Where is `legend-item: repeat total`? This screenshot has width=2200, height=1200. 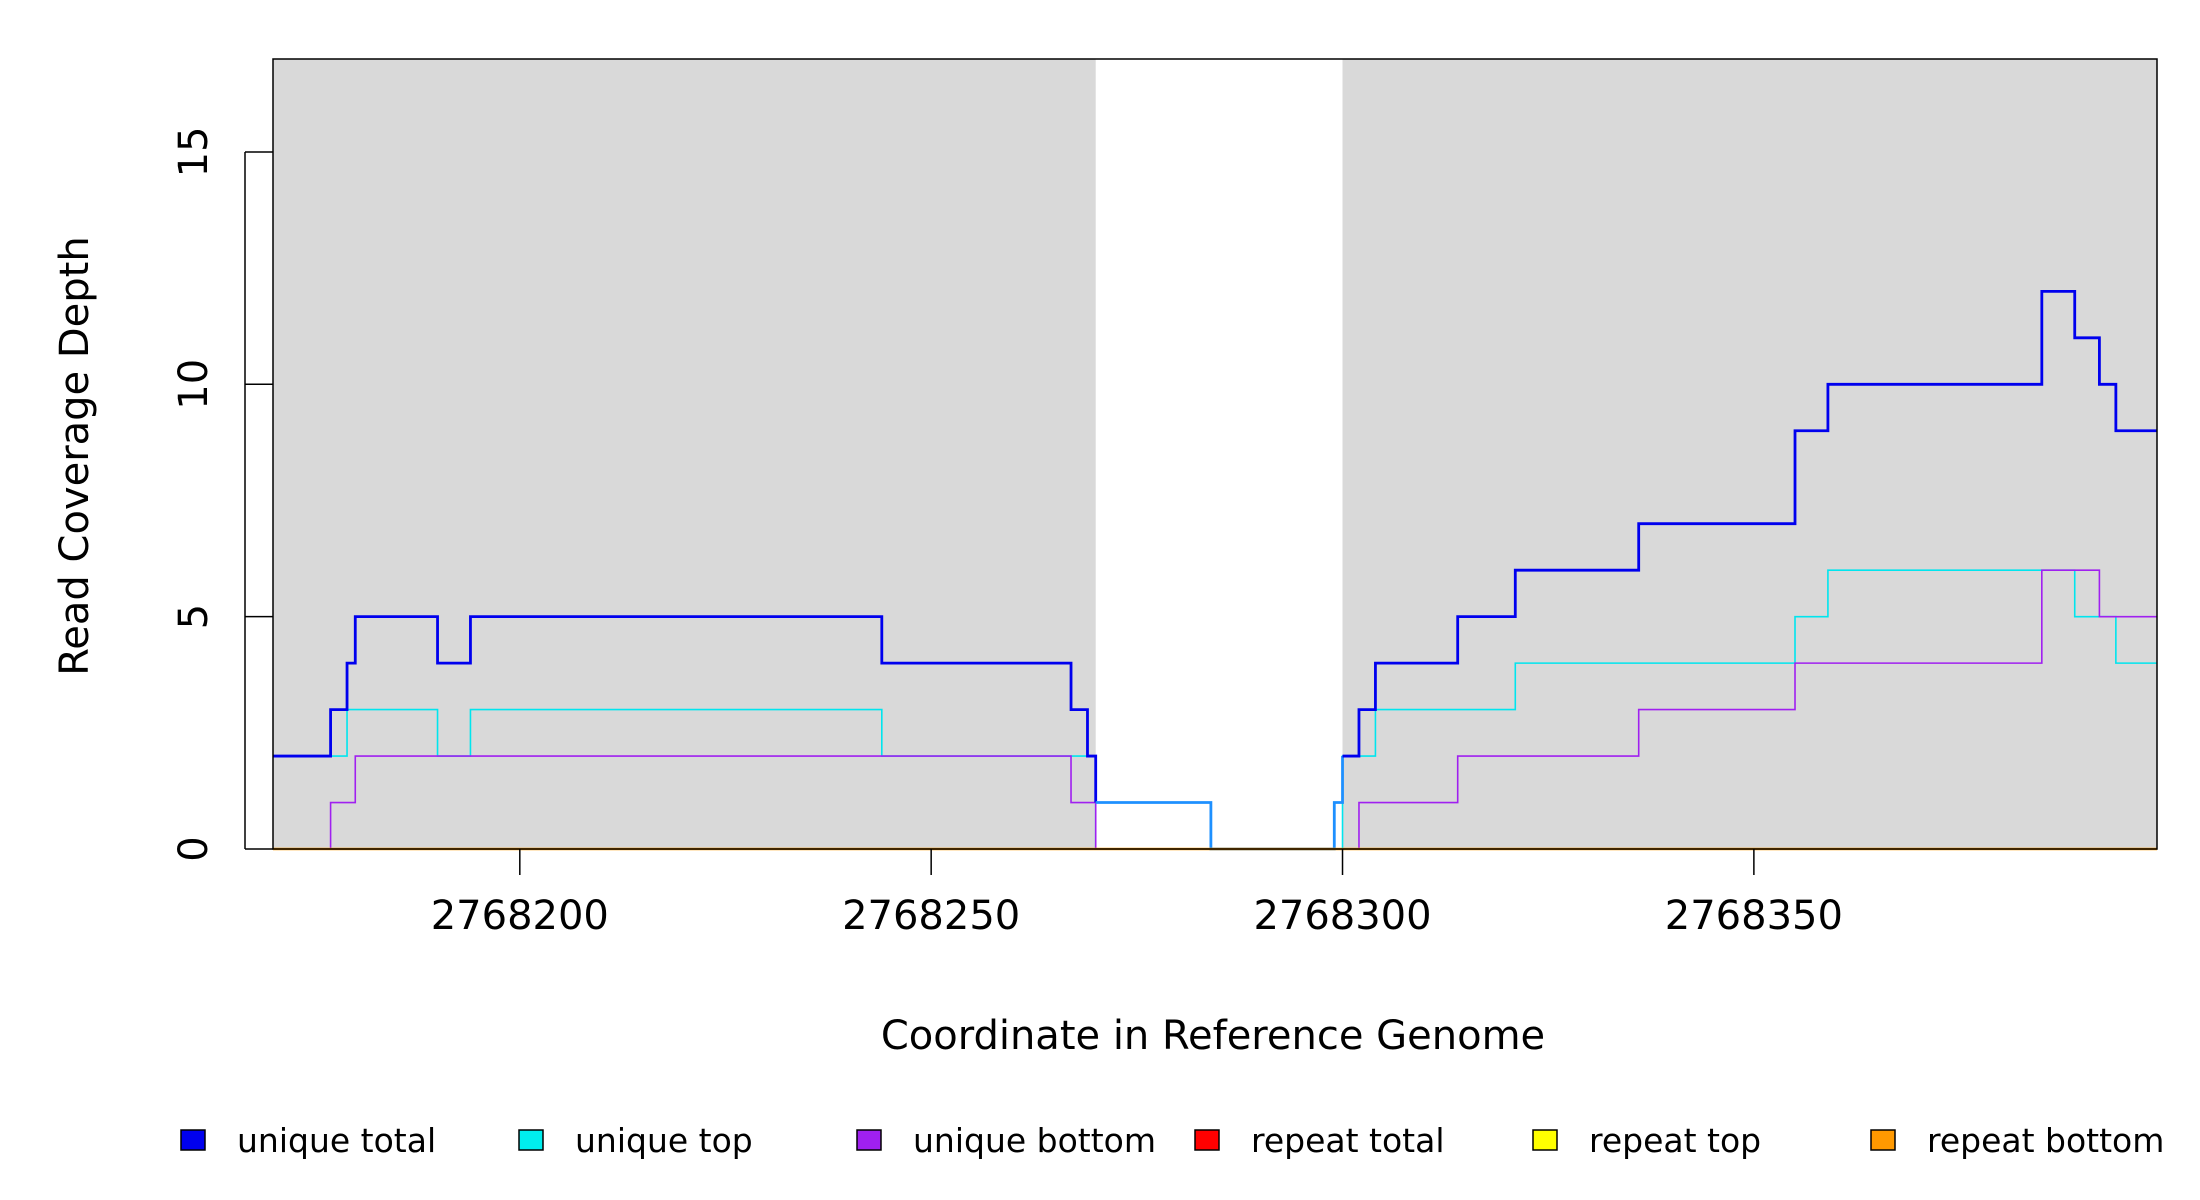 legend-item: repeat total is located at coordinates (1319, 1140).